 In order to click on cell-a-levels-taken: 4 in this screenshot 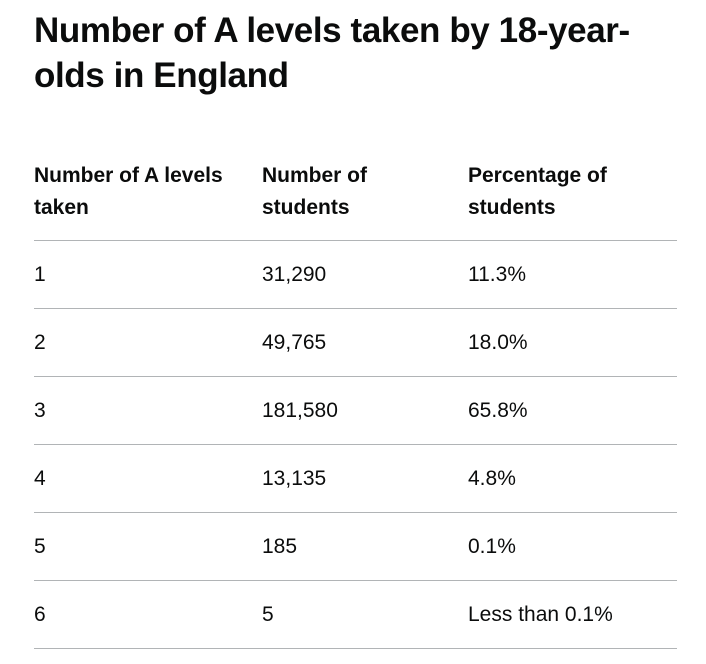, I will do `click(148, 478)`.